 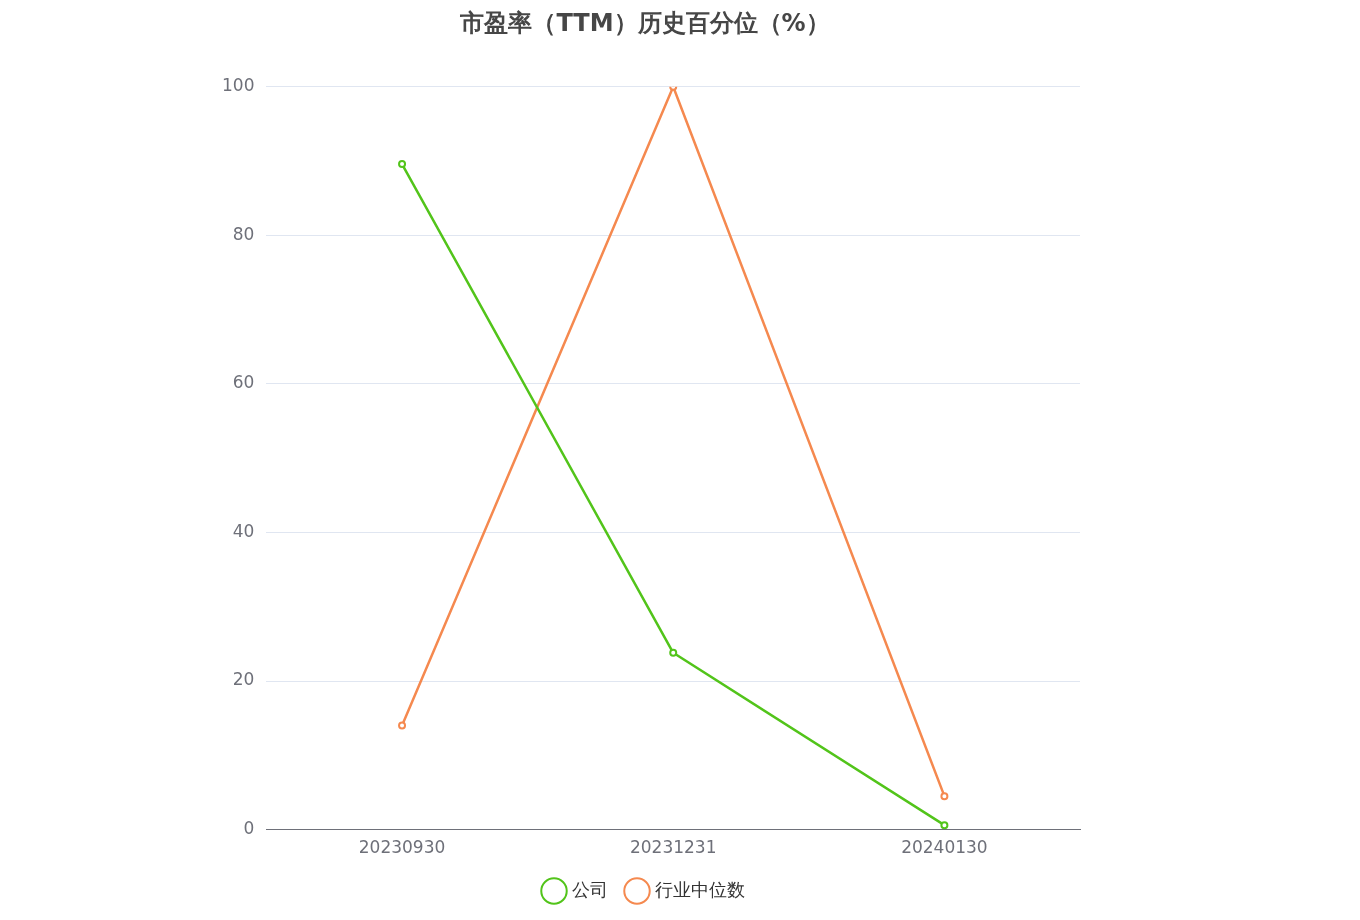 What do you see at coordinates (700, 889) in the screenshot?
I see `legend-label: 行业中位数` at bounding box center [700, 889].